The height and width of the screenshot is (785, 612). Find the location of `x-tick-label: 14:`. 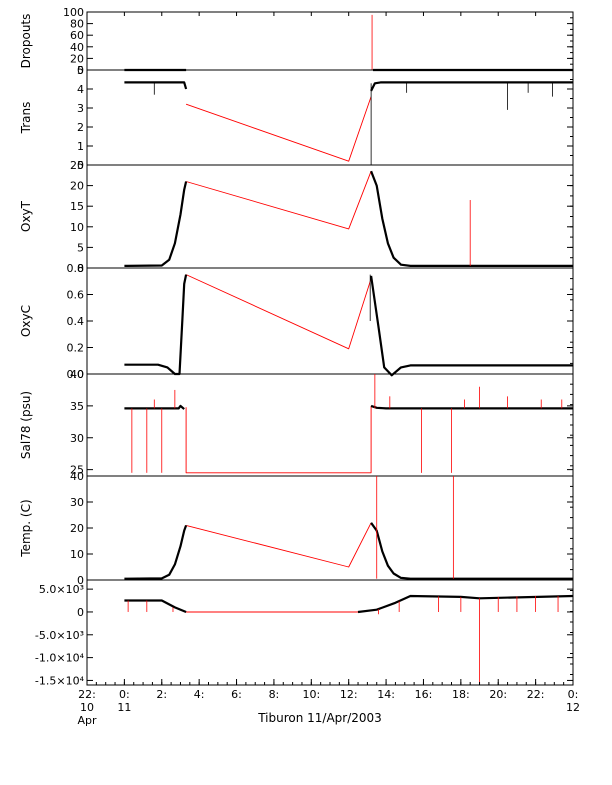

x-tick-label: 14: is located at coordinates (386, 694).